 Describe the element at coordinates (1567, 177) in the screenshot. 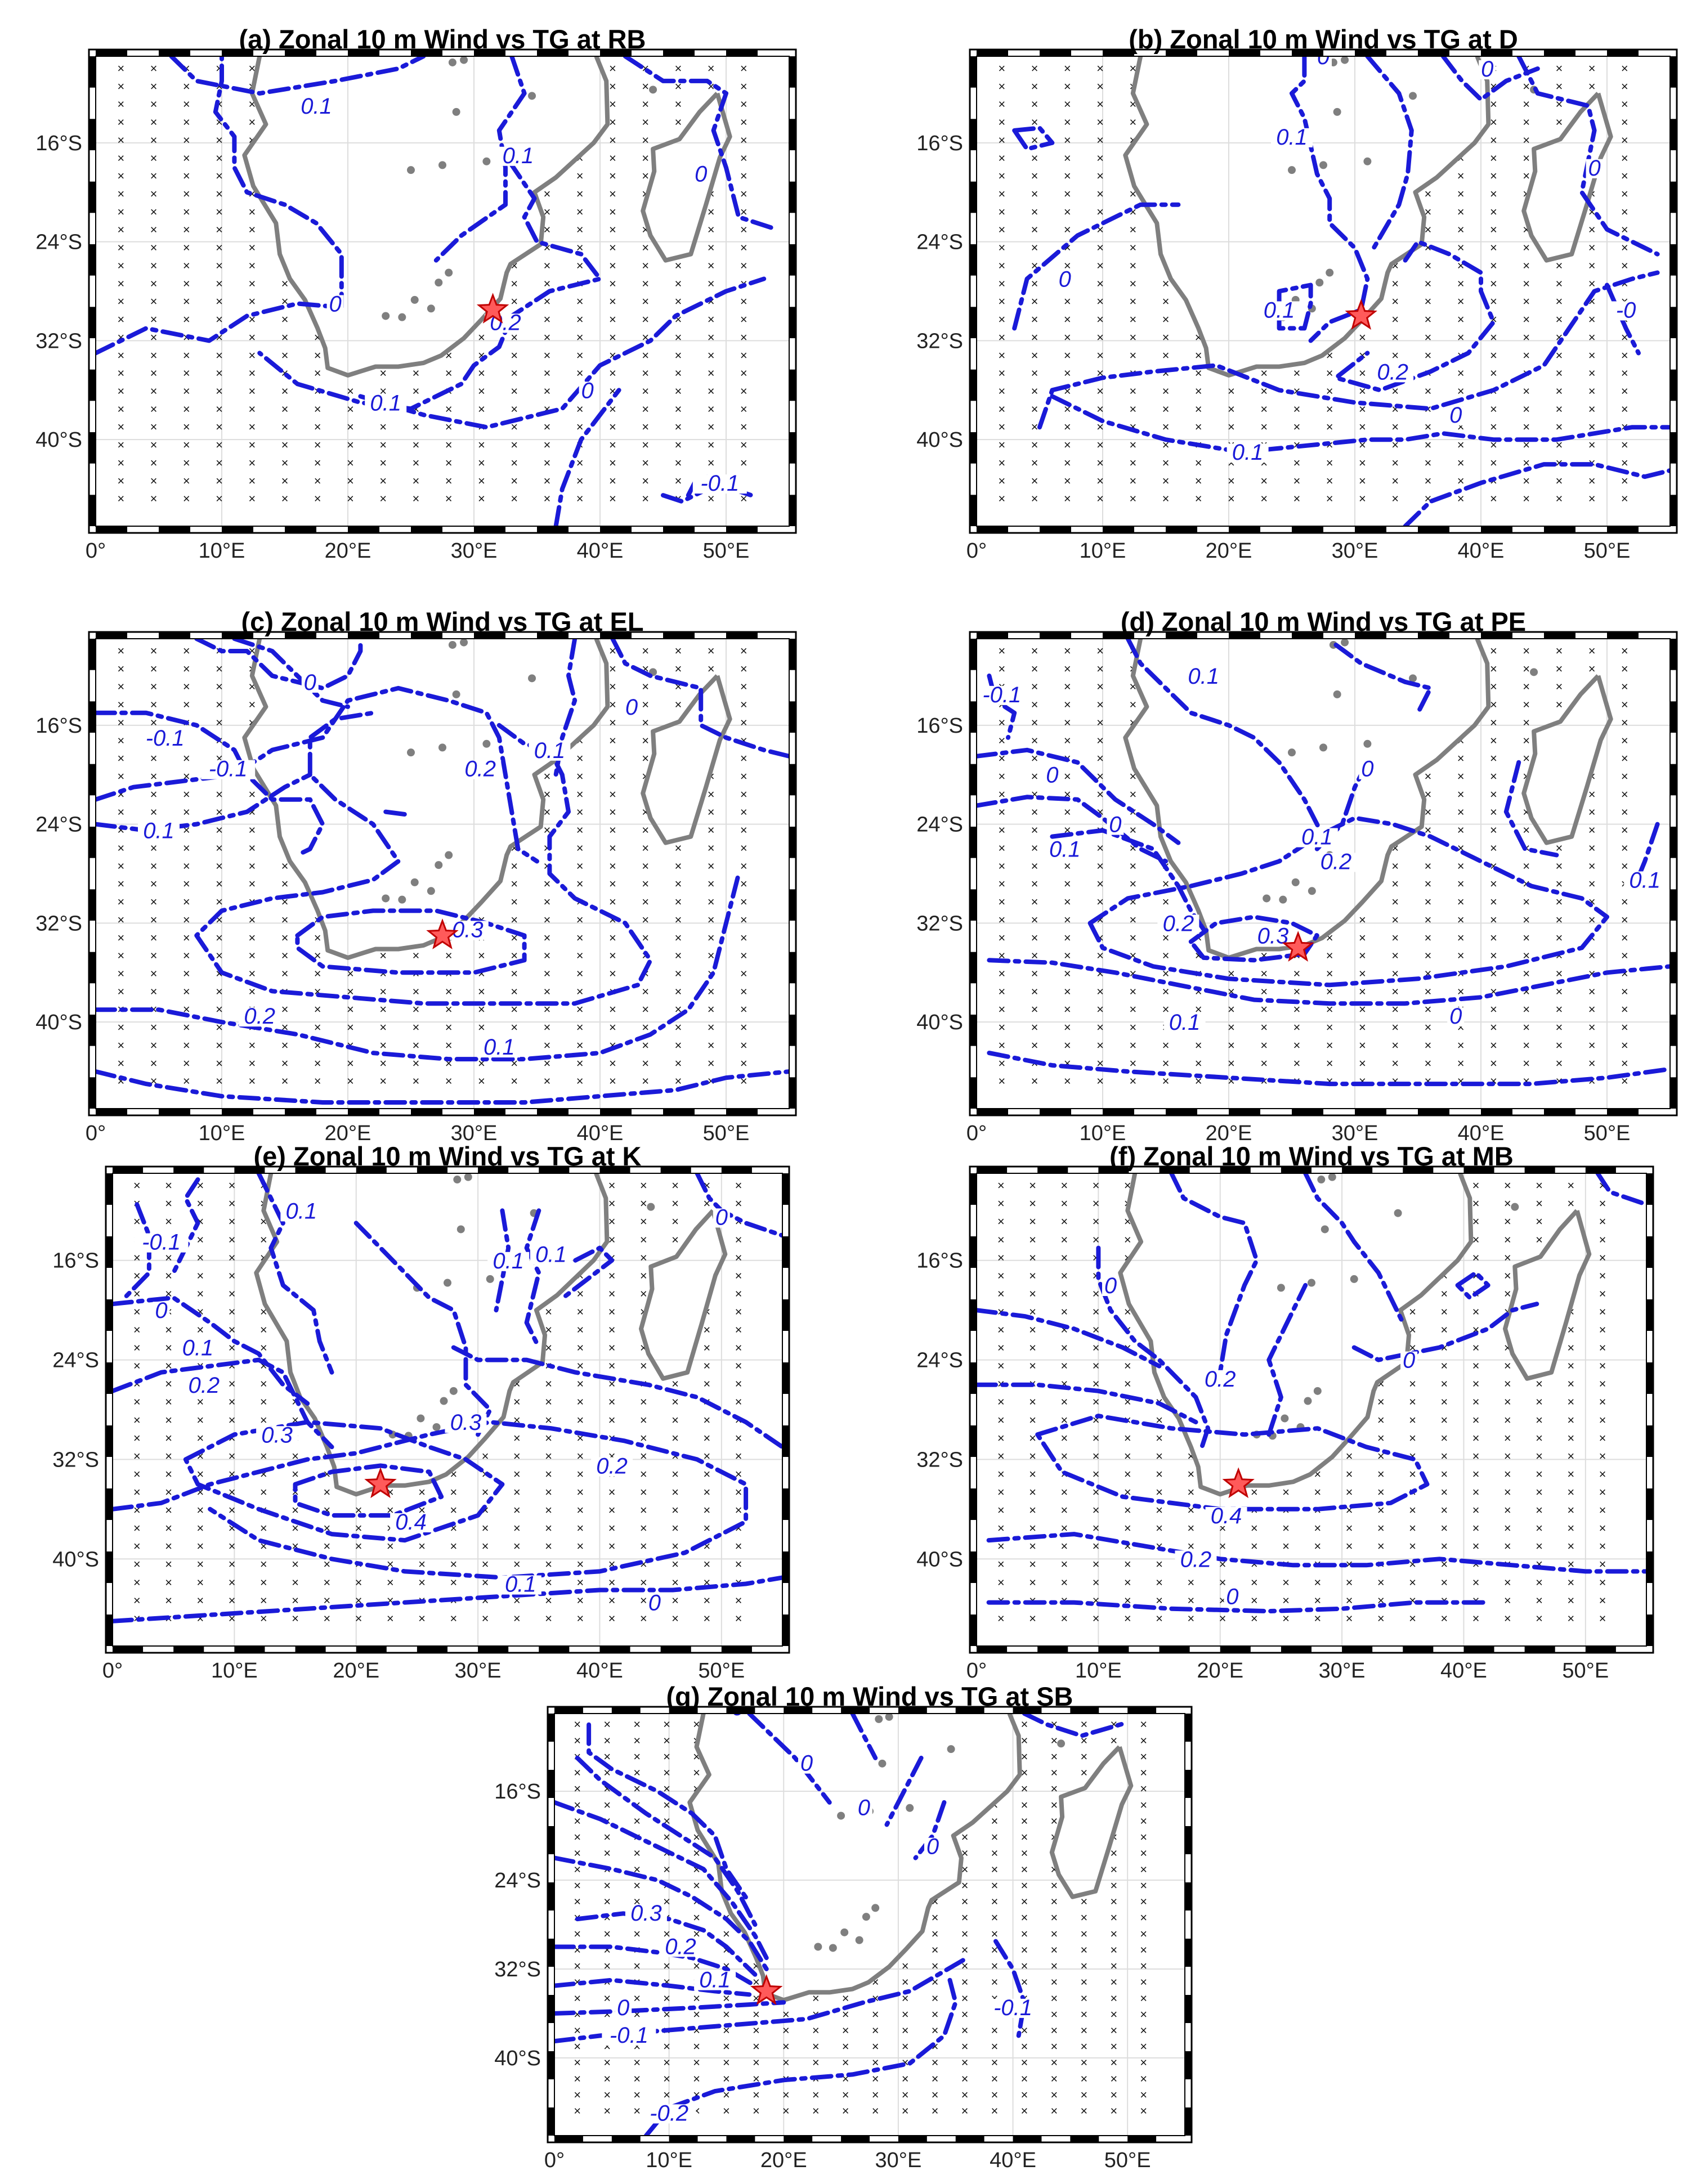

I see `madagascar-coastline` at that location.